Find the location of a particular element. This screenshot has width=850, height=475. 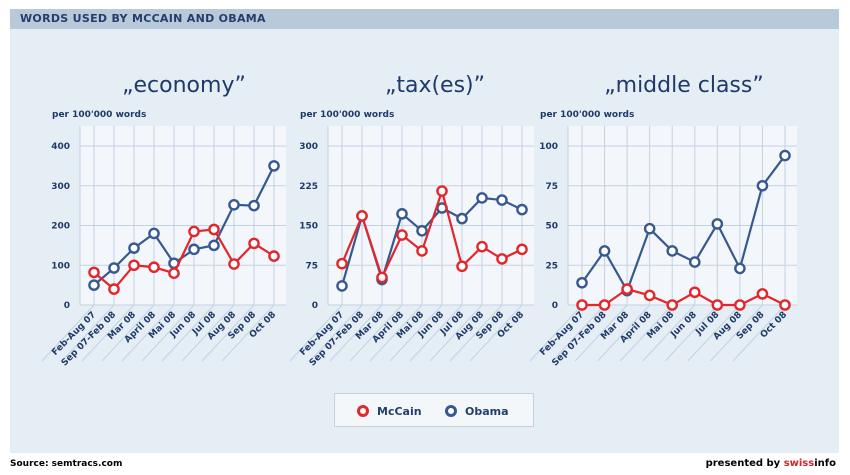

credit-prefix: presented by is located at coordinates (744, 463).